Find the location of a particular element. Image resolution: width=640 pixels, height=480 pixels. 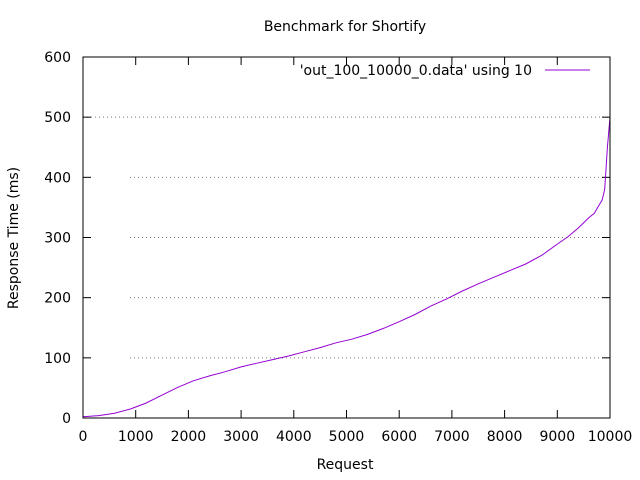

y-tick-label: 500 is located at coordinates (57, 118).